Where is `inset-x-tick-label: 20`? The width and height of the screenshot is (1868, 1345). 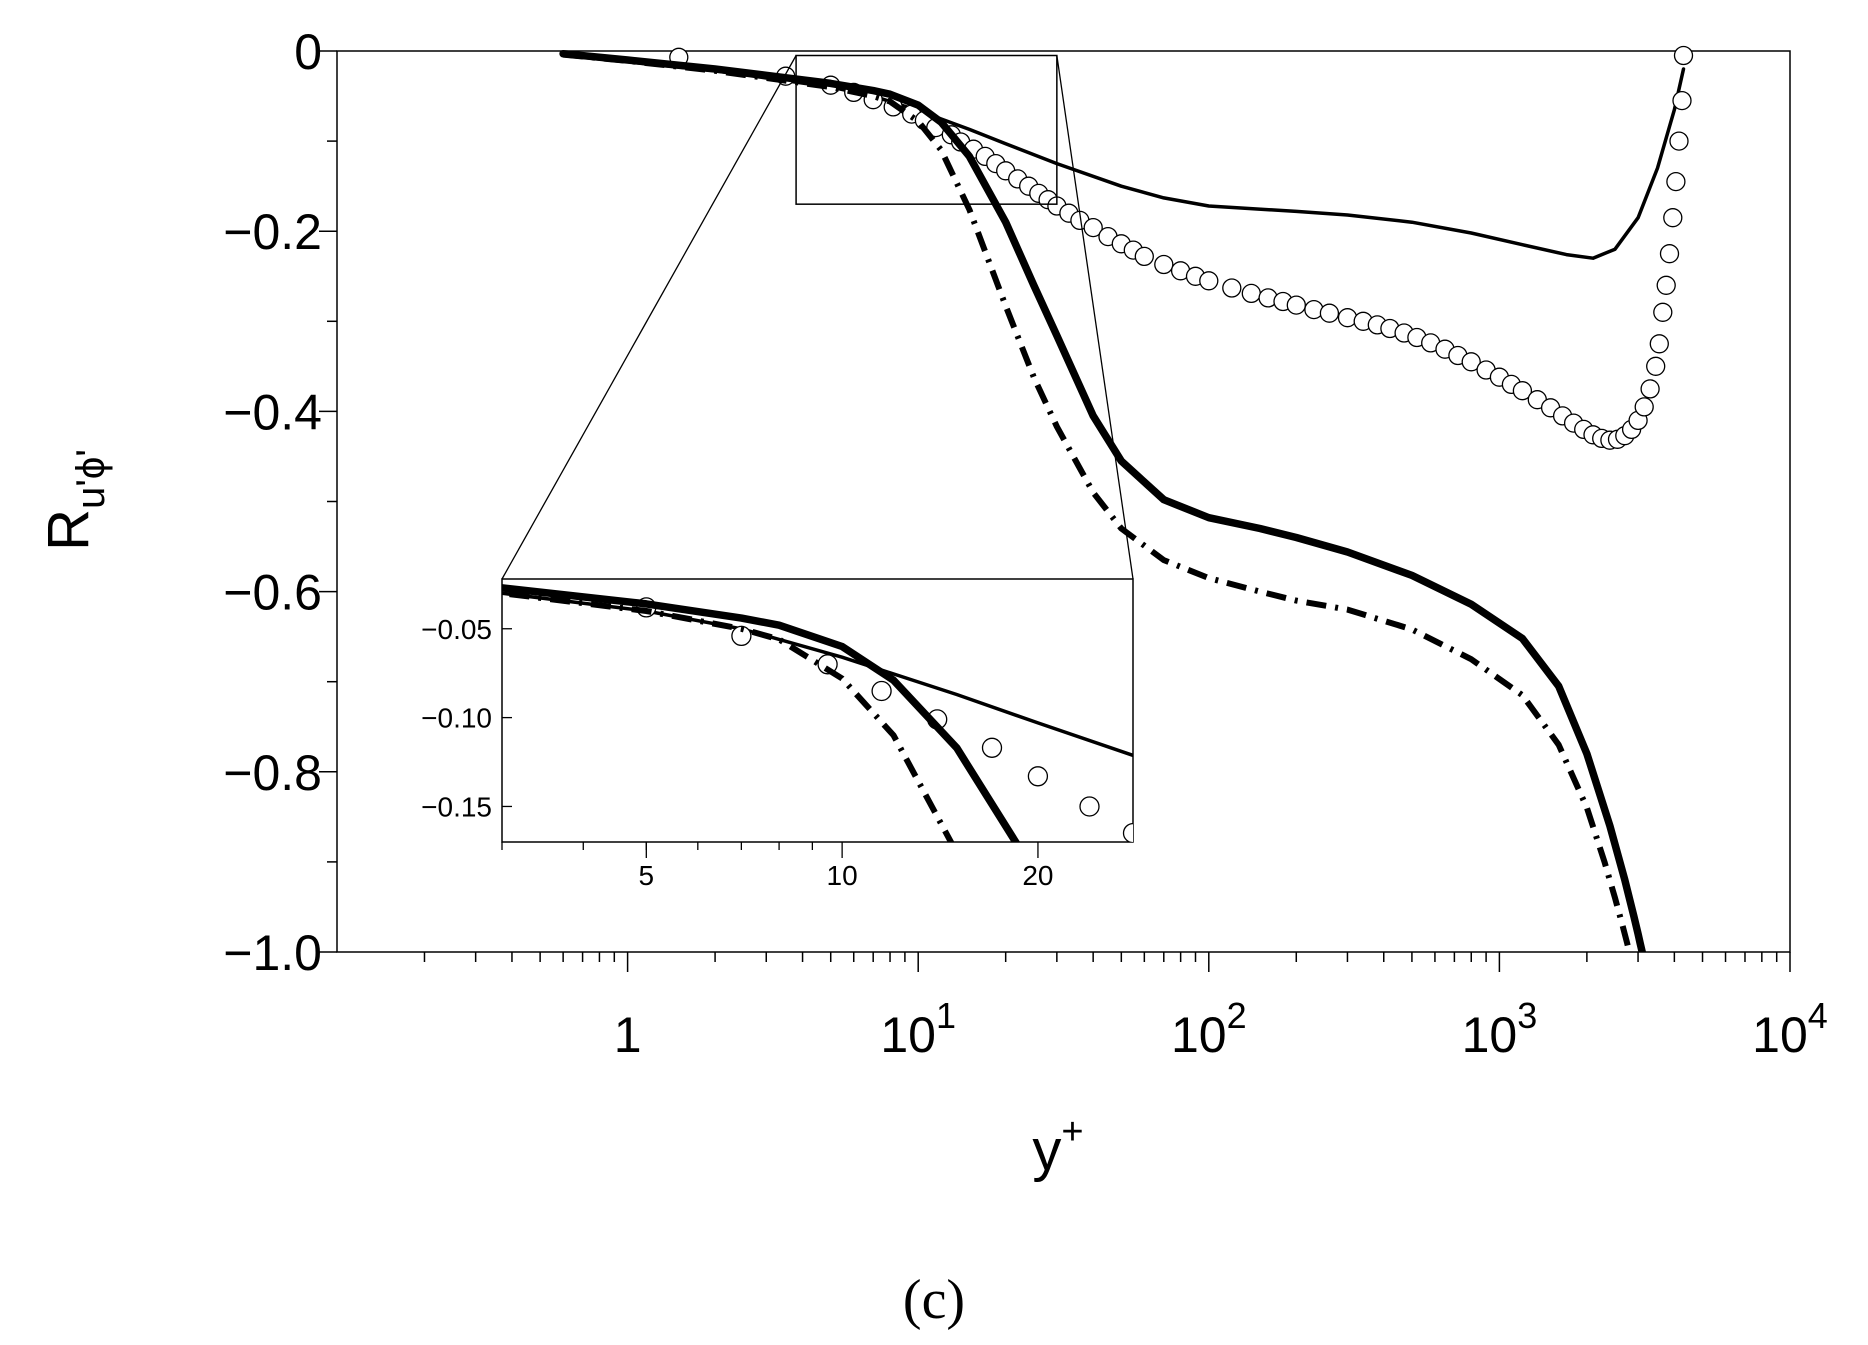
inset-x-tick-label: 20 is located at coordinates (1037, 875).